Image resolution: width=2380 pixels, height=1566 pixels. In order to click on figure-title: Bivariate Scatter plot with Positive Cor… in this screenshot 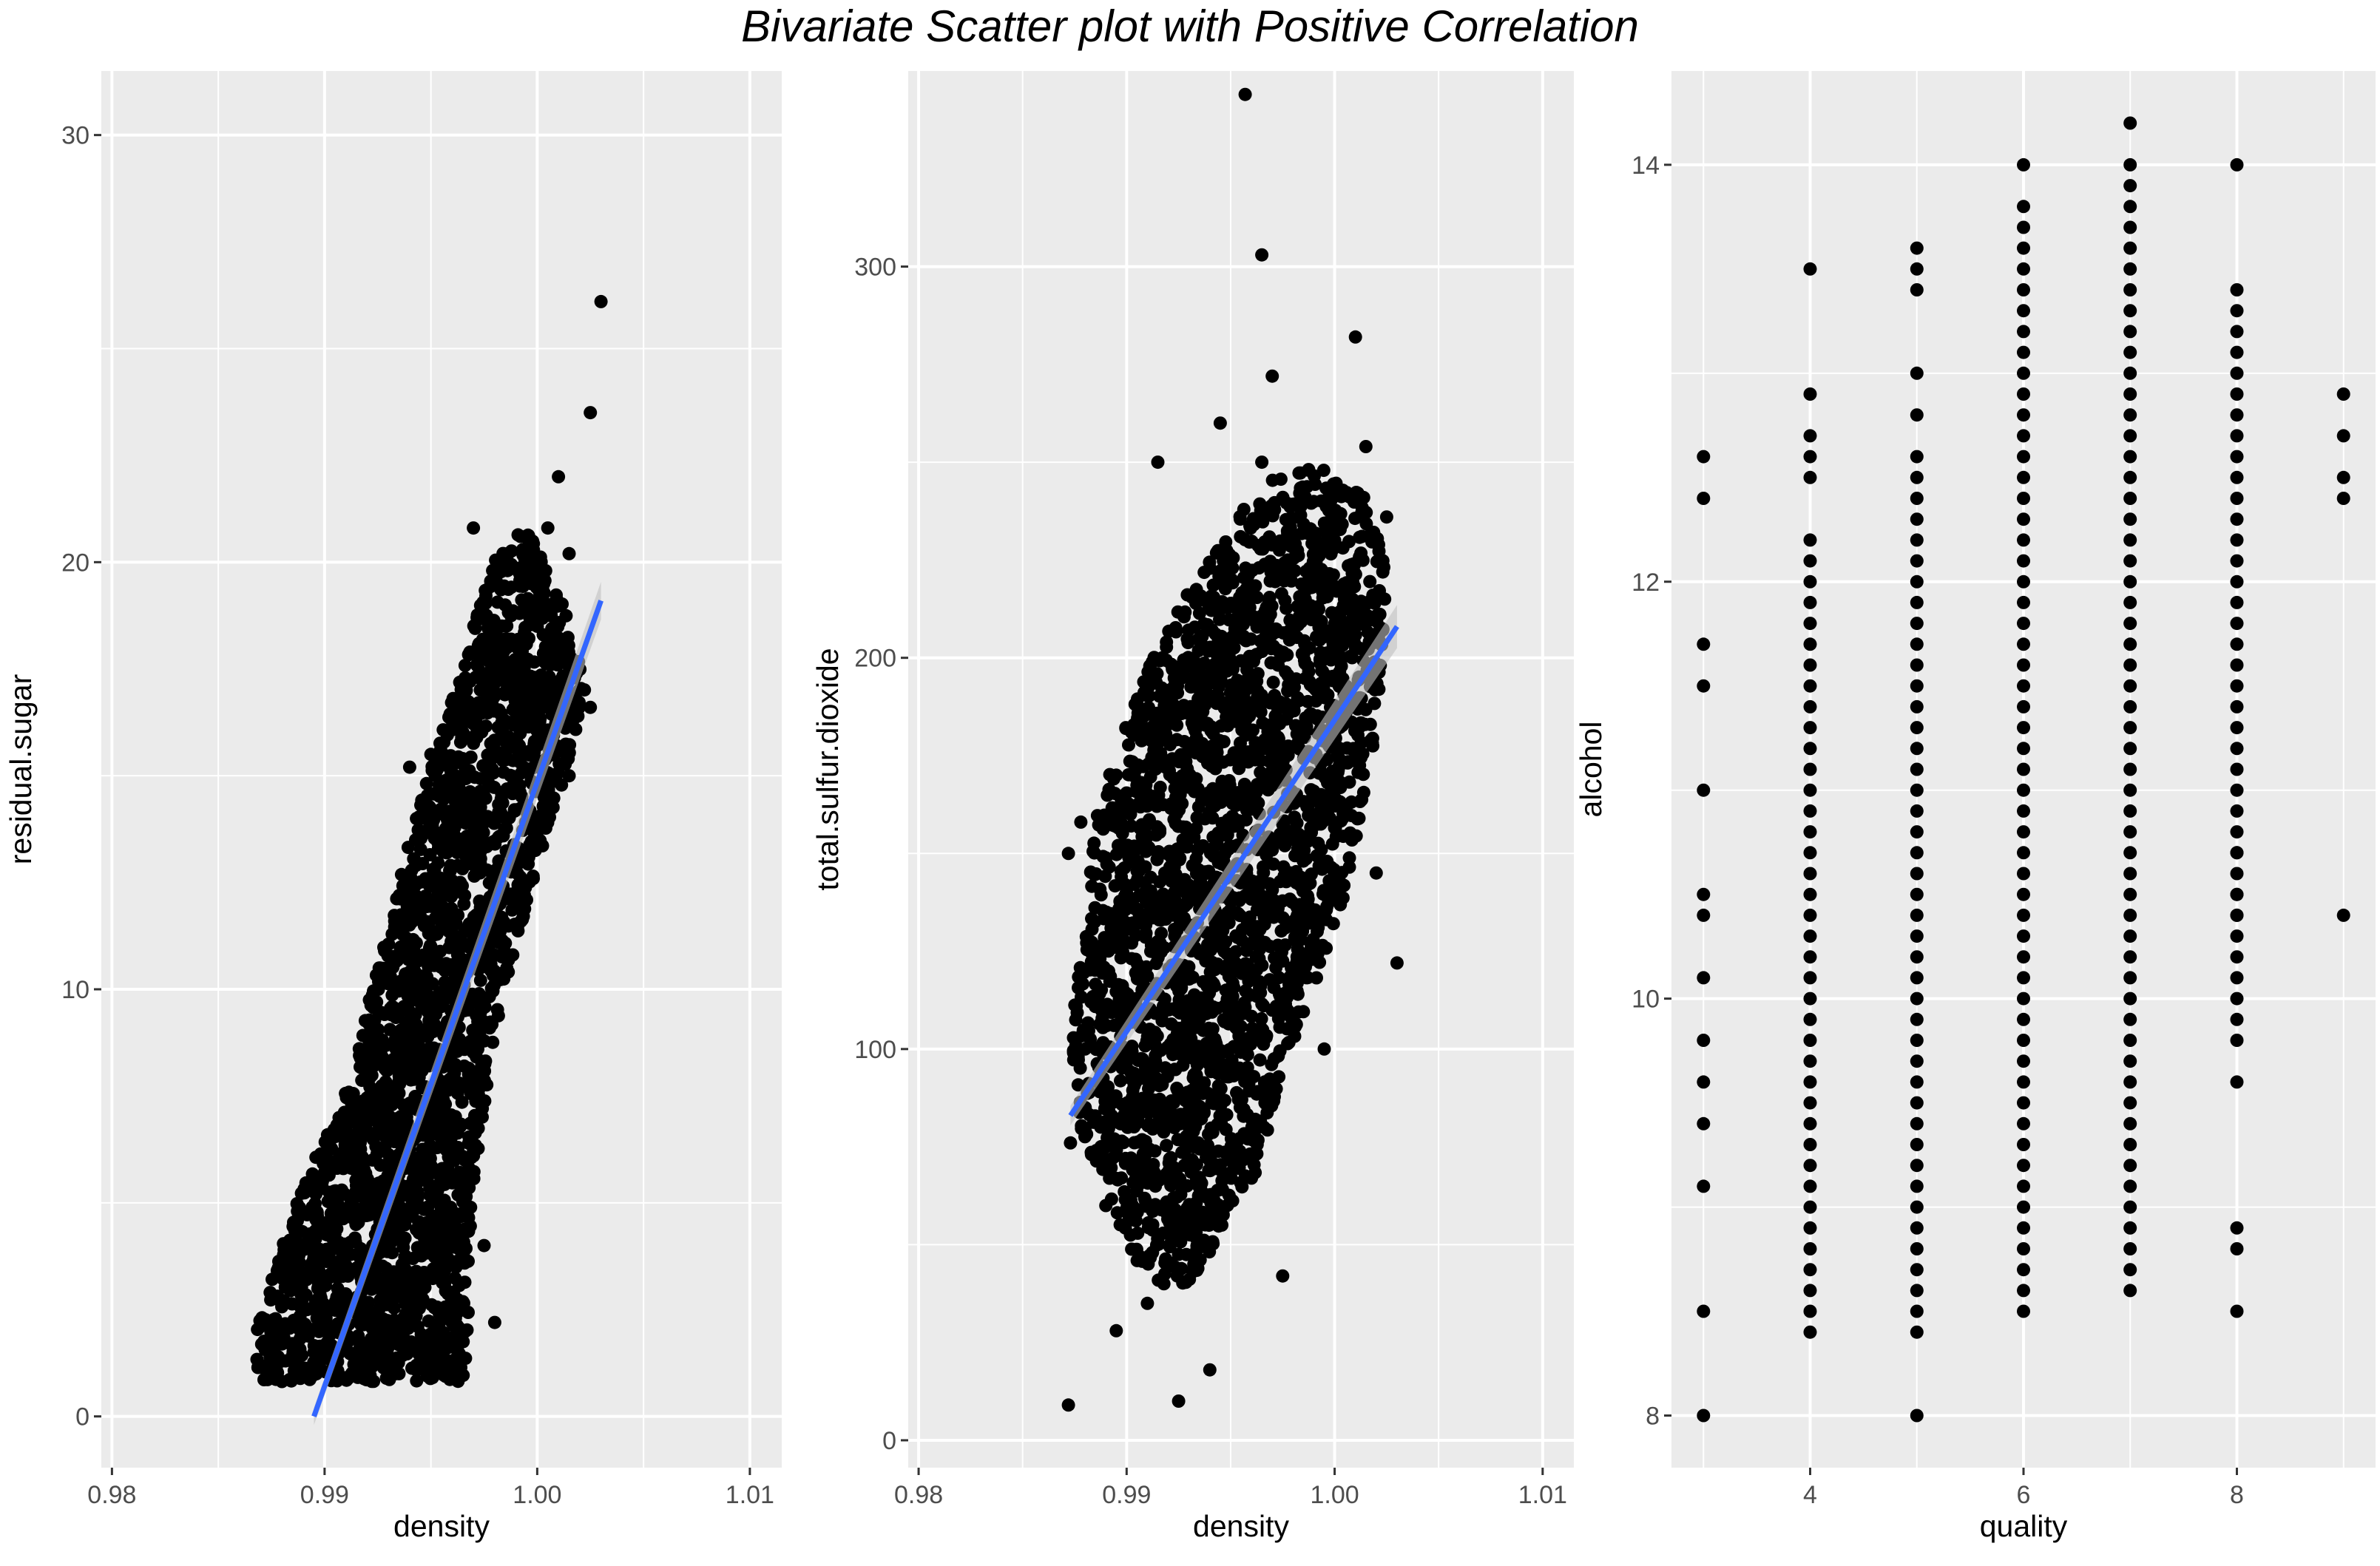, I will do `click(1190, 26)`.